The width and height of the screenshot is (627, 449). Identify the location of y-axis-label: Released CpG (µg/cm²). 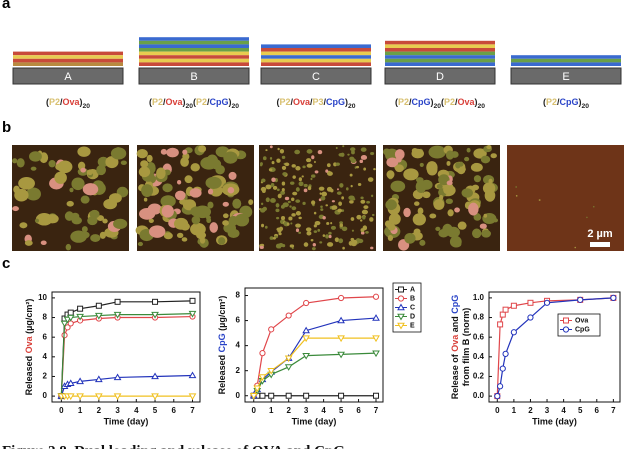
(222, 345).